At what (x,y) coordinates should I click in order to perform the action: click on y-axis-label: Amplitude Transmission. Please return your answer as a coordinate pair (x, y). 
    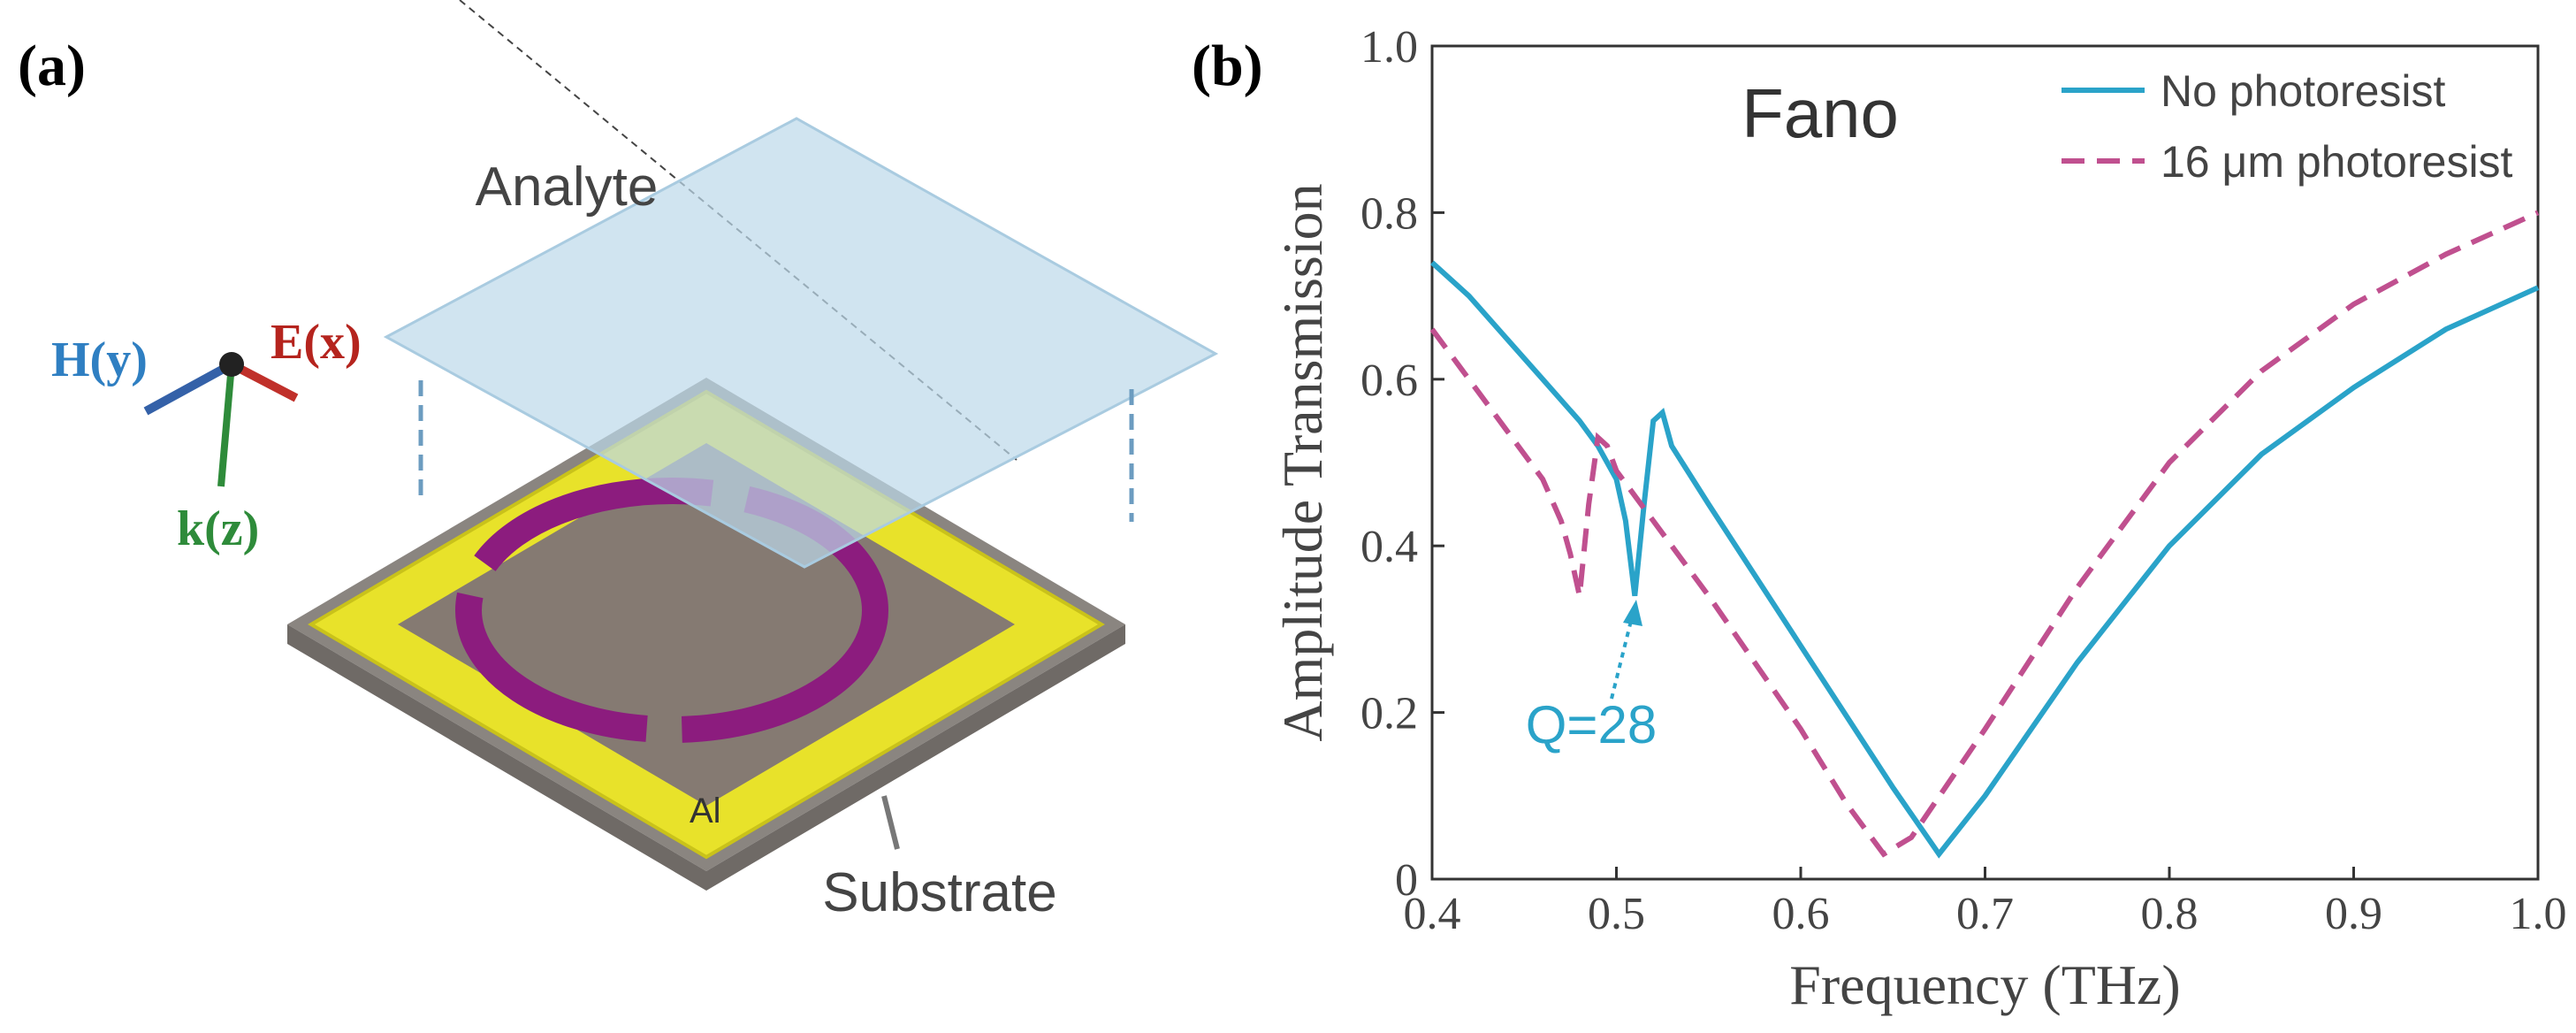
    Looking at the image, I should click on (1302, 462).